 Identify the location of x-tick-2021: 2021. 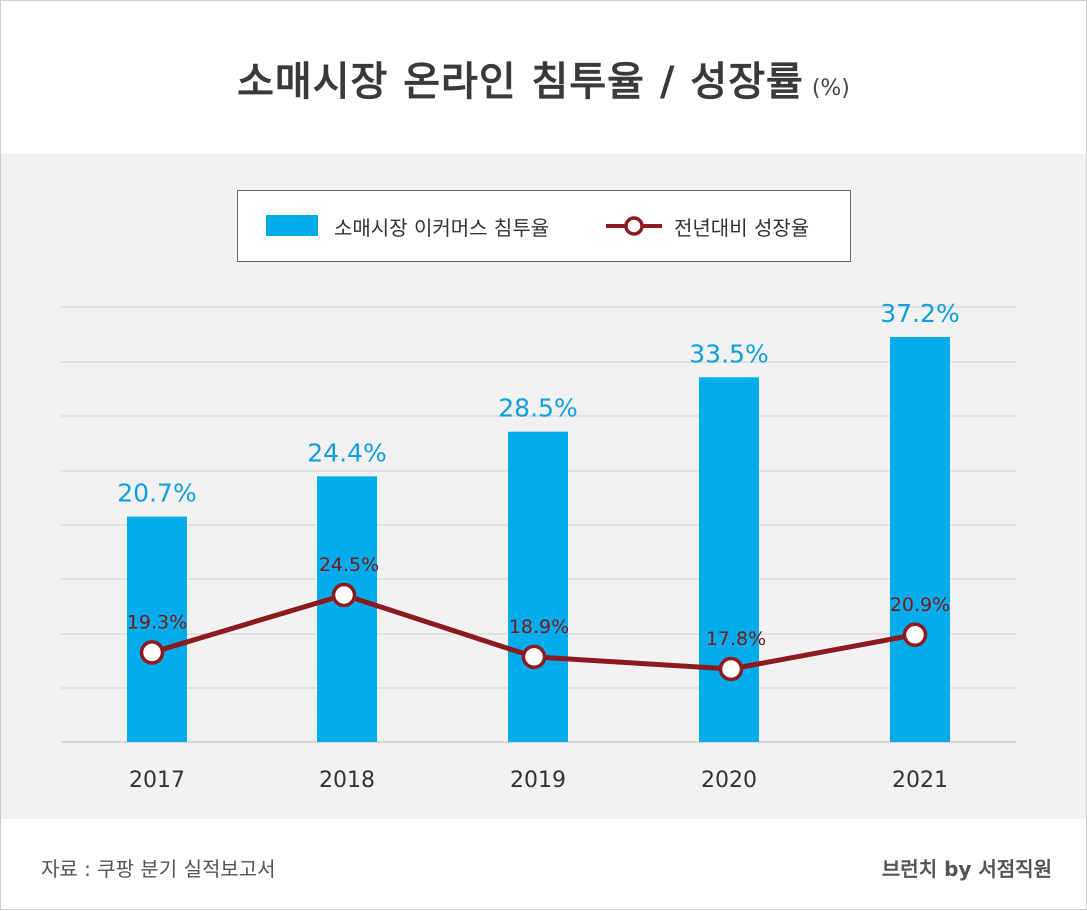
(920, 780).